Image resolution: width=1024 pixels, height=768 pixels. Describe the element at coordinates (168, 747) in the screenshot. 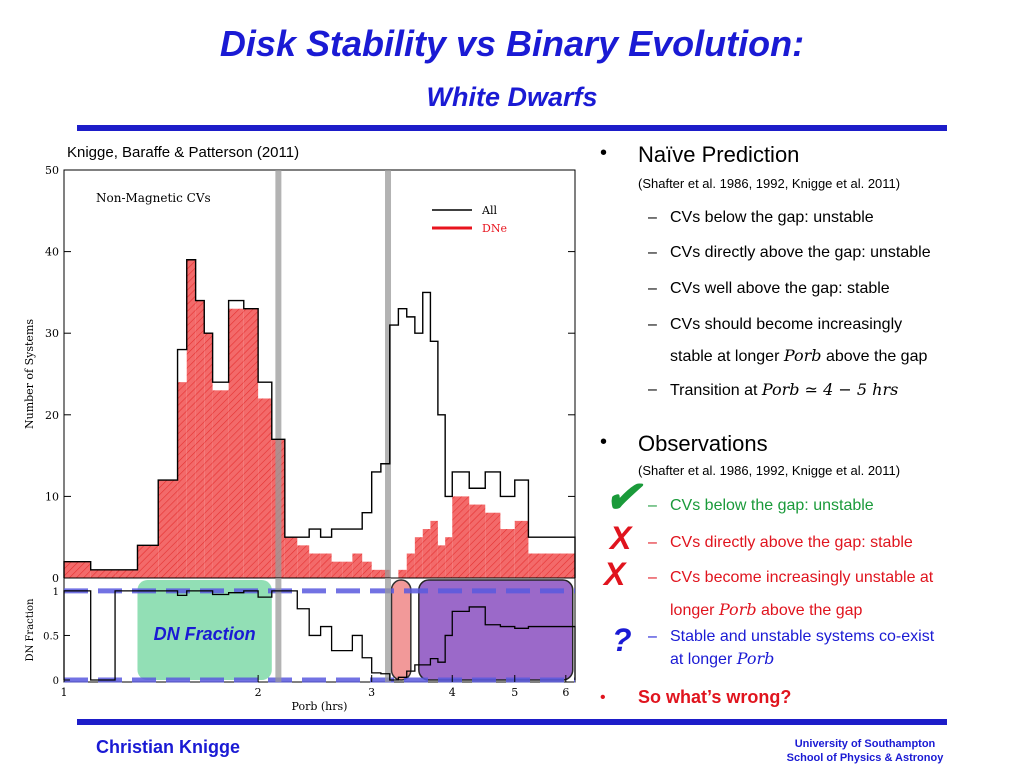

I see `author-name: Christian Knigge` at that location.